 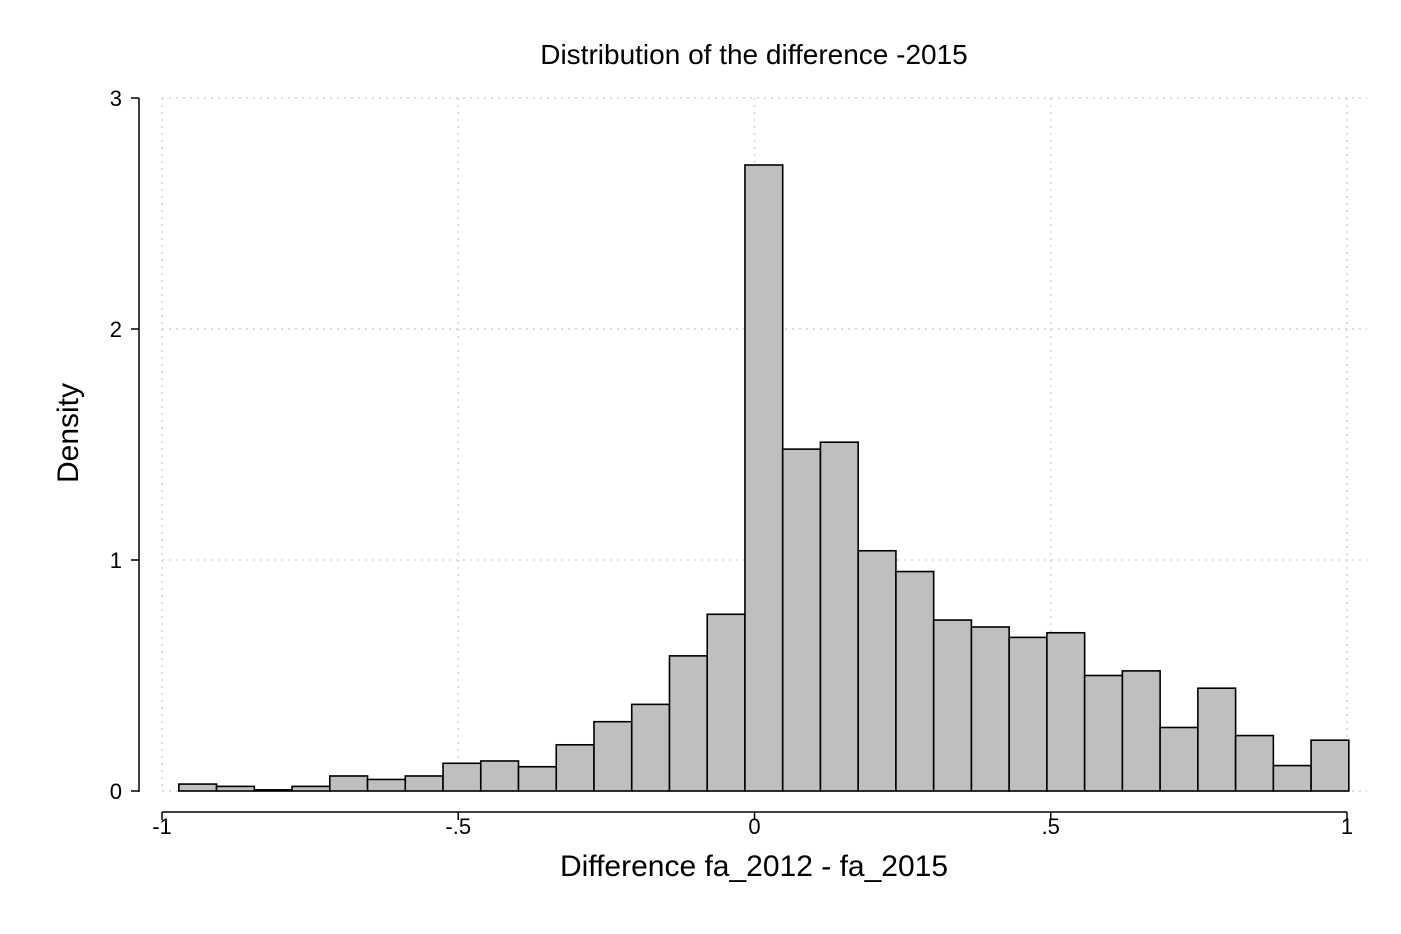 What do you see at coordinates (116, 791) in the screenshot?
I see `y-tick-label: 0` at bounding box center [116, 791].